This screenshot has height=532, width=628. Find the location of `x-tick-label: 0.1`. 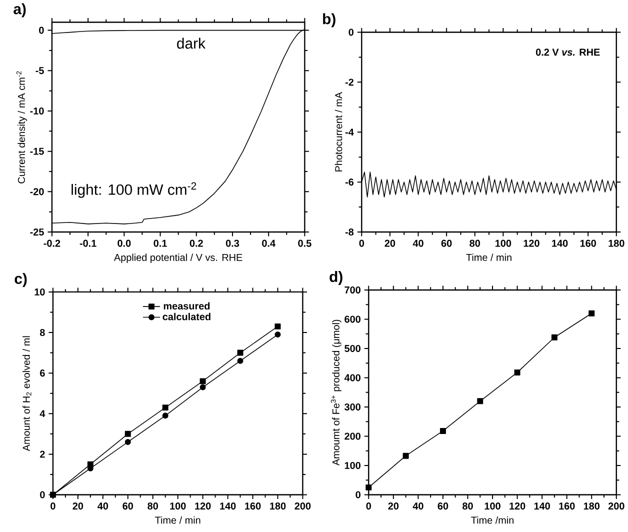

x-tick-label: 0.1 is located at coordinates (160, 243).